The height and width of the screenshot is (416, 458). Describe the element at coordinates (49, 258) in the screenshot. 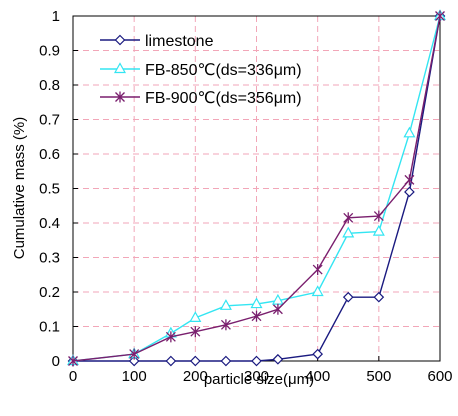

I see `y-tick-label: 0.3` at that location.